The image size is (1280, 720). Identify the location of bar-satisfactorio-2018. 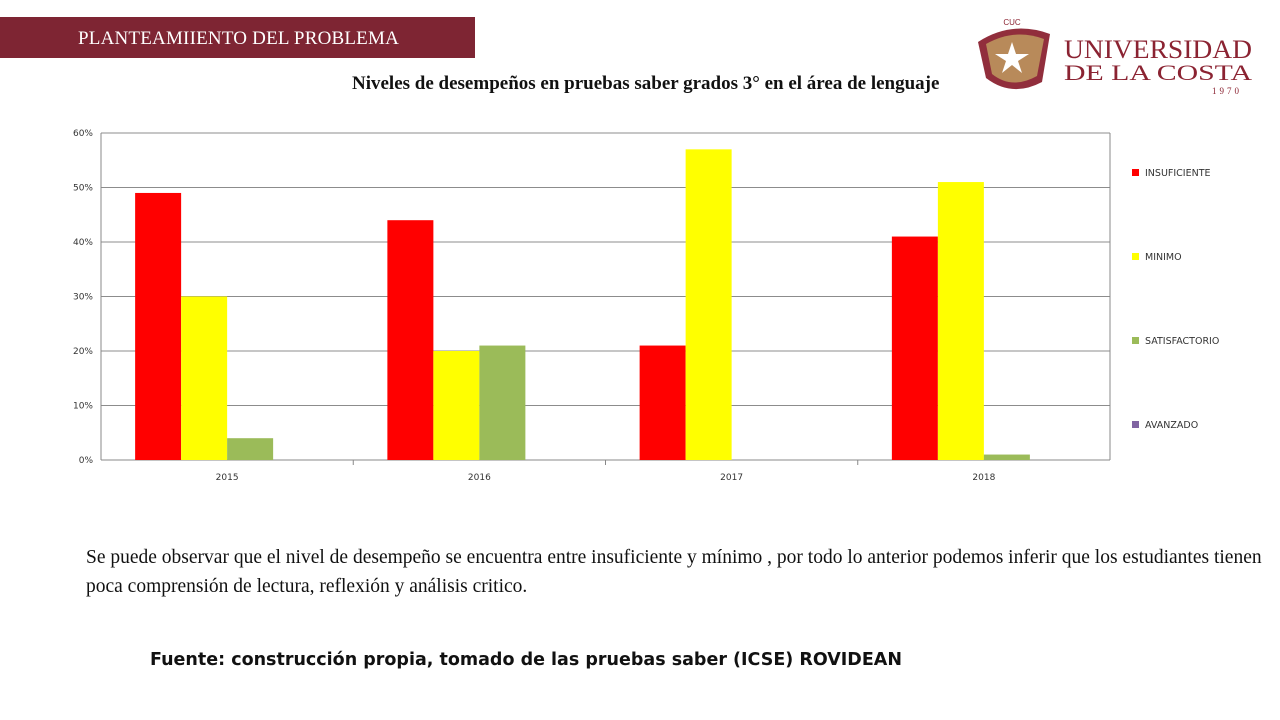
(1006, 457).